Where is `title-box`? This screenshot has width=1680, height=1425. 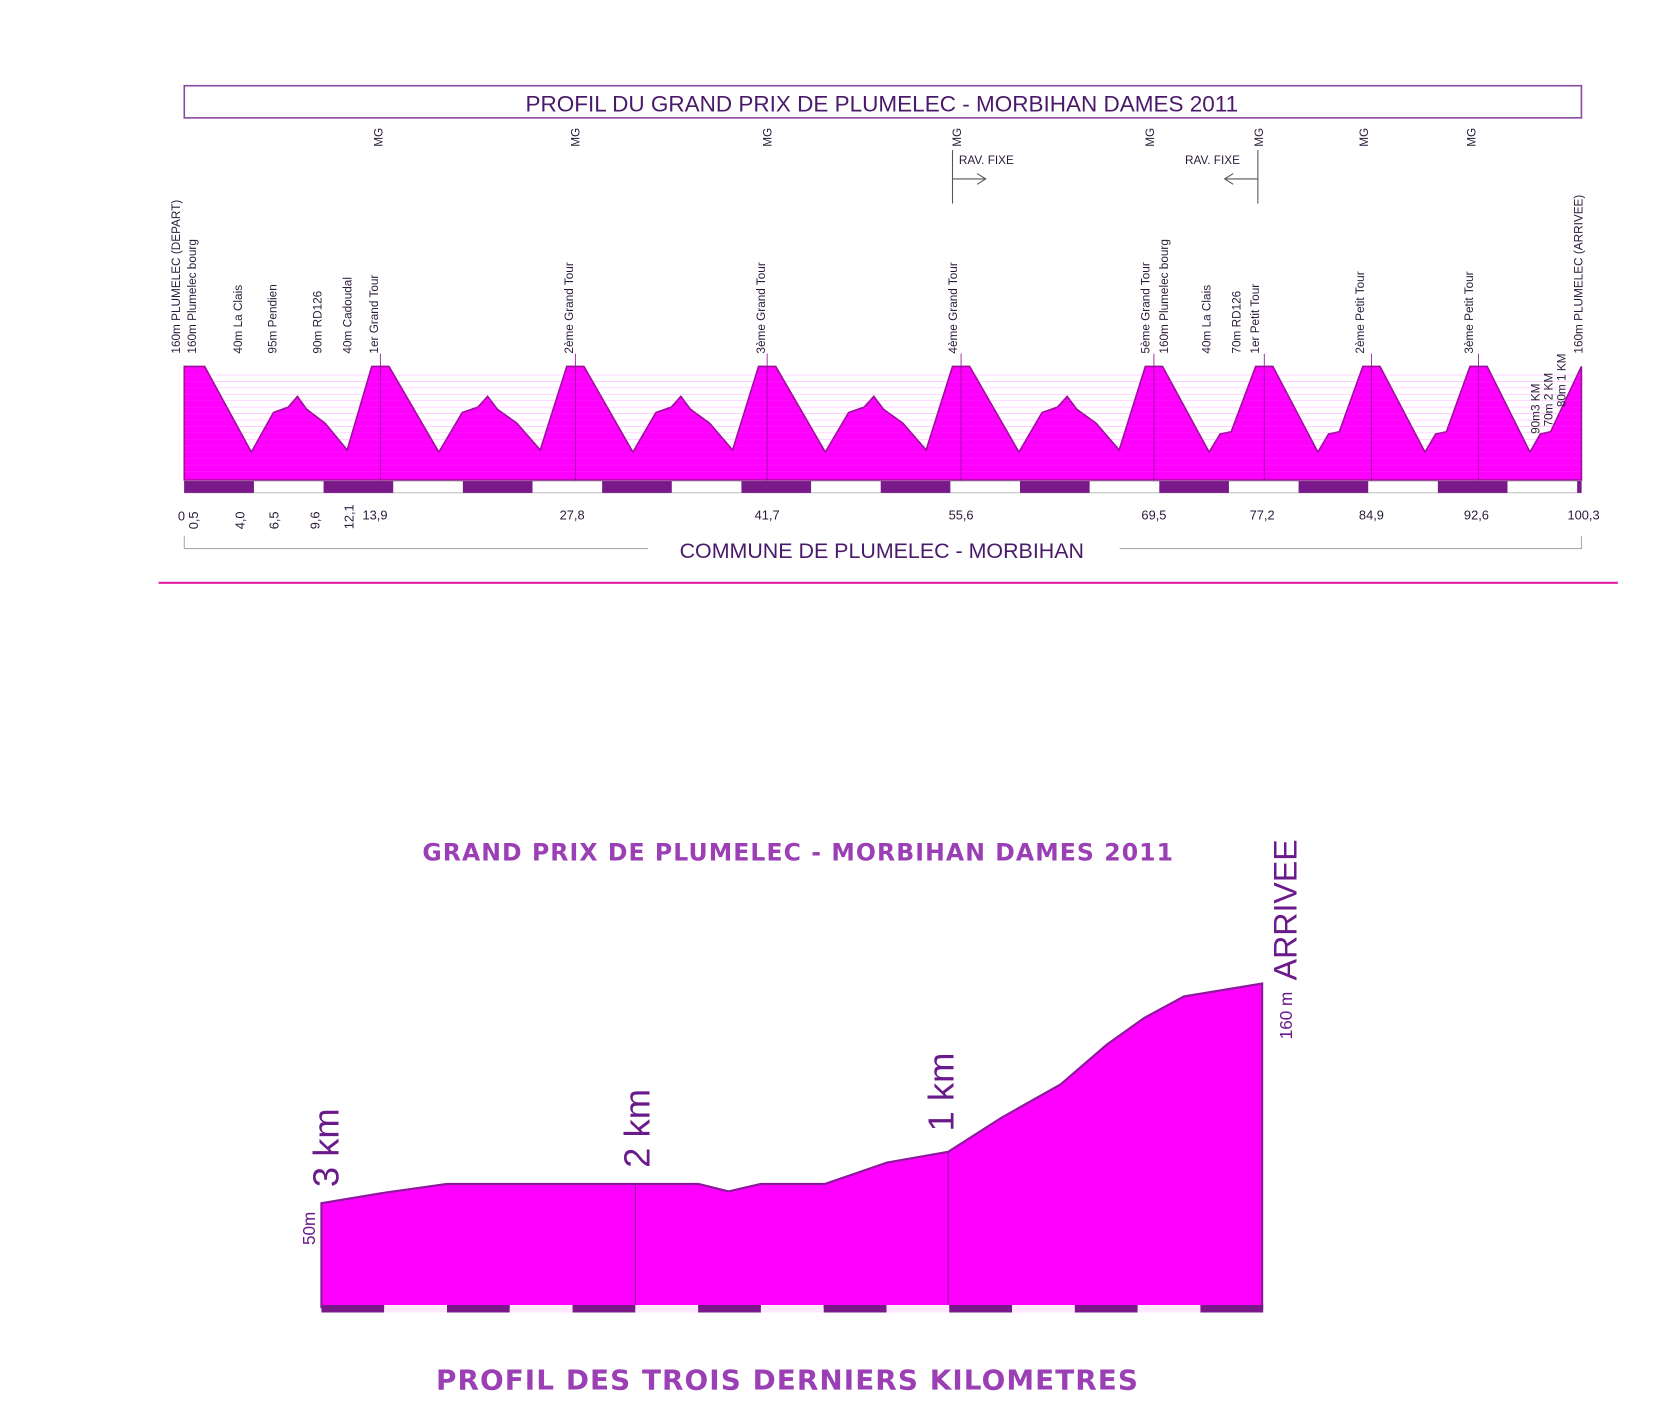
title-box is located at coordinates (883, 101).